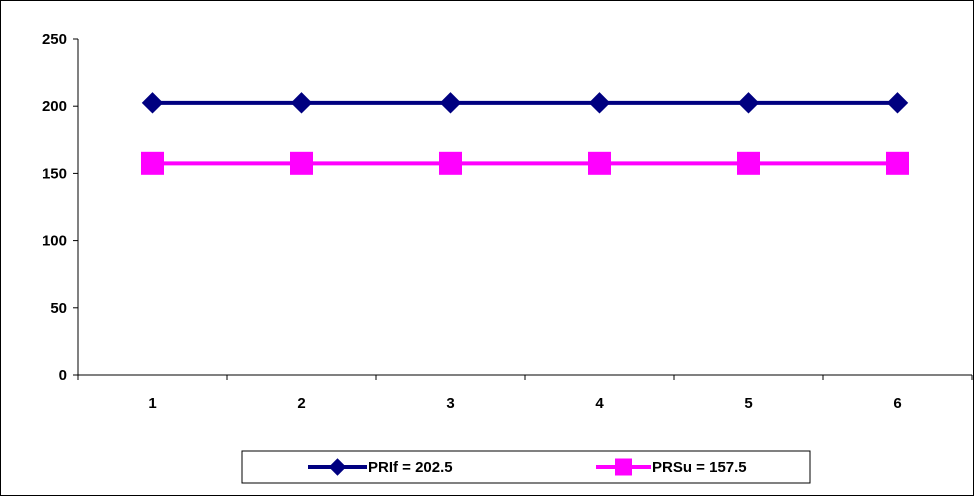 The width and height of the screenshot is (974, 497). Describe the element at coordinates (54, 173) in the screenshot. I see `y-tick-label: 150` at that location.